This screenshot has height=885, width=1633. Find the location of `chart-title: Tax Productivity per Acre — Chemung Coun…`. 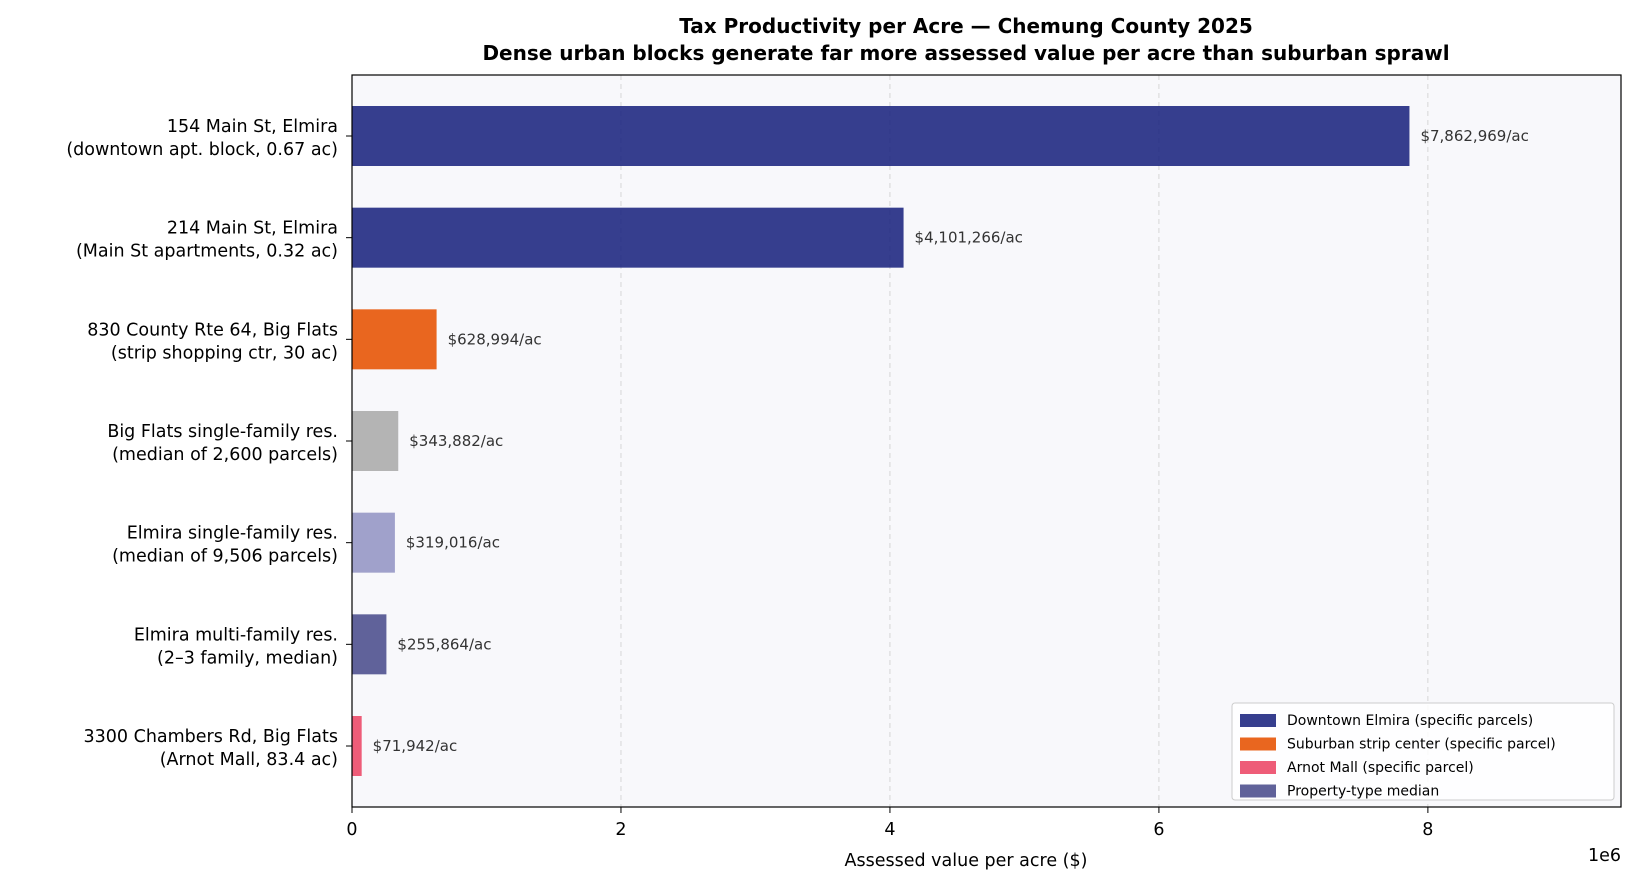

chart-title: Tax Productivity per Acre — Chemung Coun… is located at coordinates (966, 26).